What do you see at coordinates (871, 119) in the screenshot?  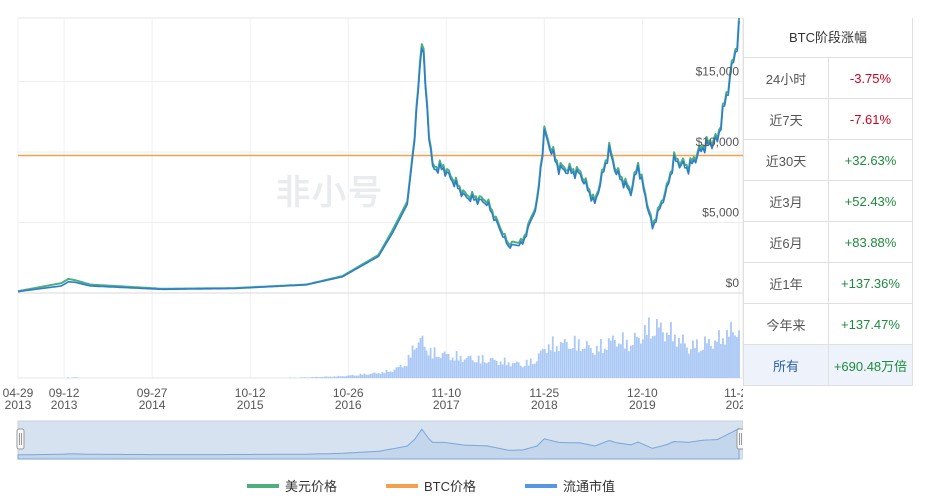 I see `stage-value: -7.61%` at bounding box center [871, 119].